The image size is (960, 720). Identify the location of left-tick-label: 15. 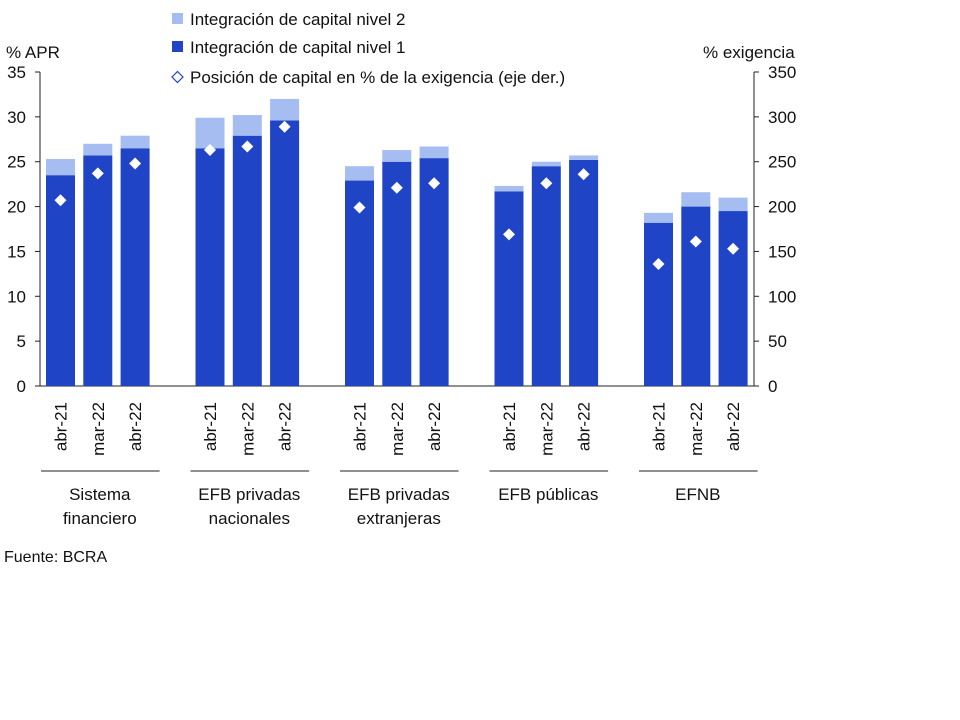
(16, 251).